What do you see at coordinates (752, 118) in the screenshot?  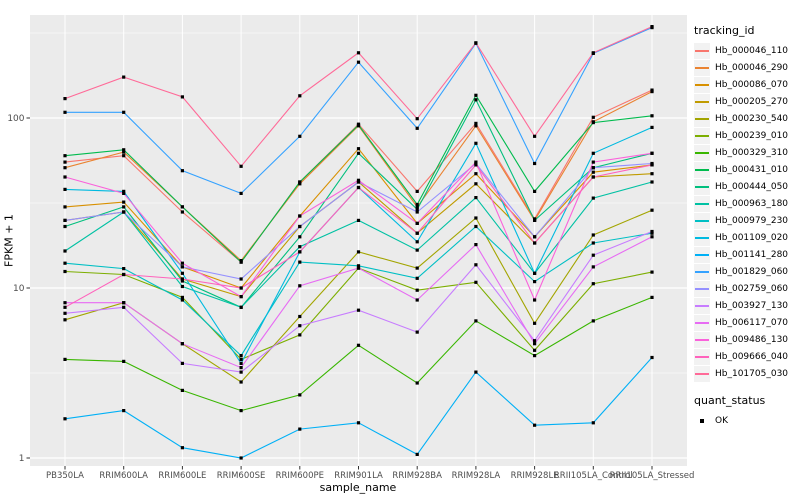 I see `legend-entry-label: Hb_000230_540` at bounding box center [752, 118].